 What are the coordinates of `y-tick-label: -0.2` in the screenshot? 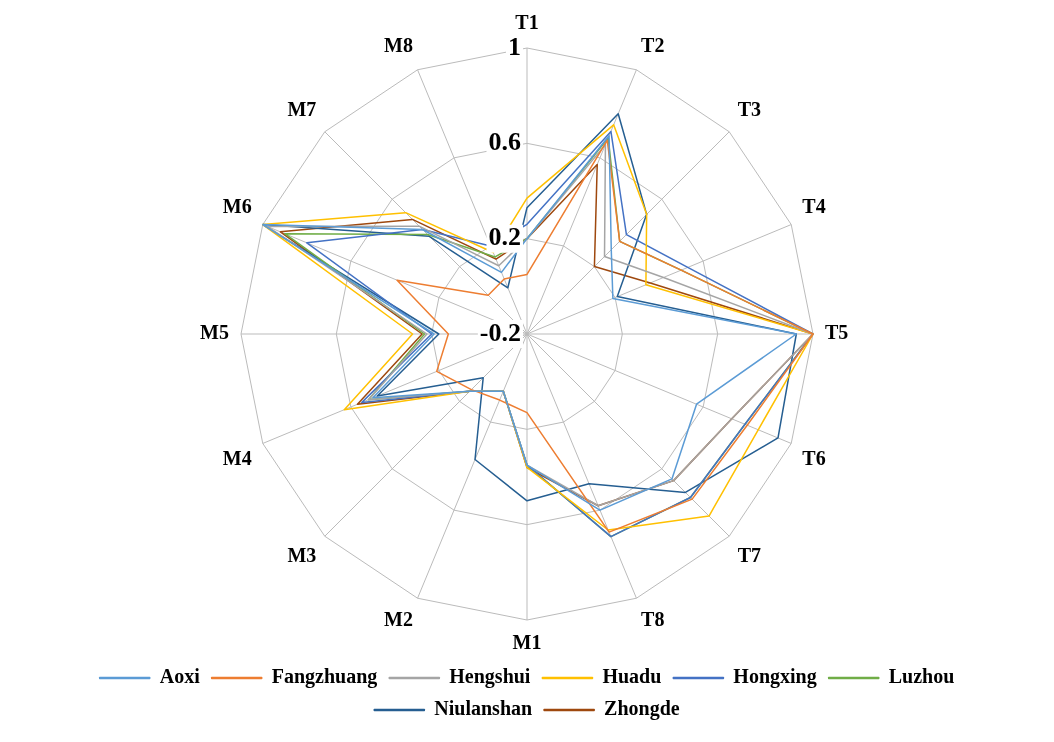 It's located at (500, 332).